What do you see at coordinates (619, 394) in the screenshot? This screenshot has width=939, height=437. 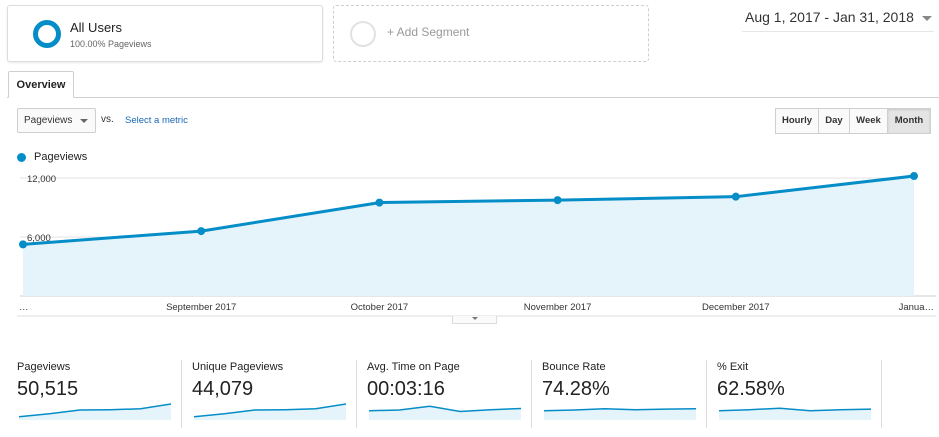 I see `scorecard-bounce-rate: Bounce Rate 74.28%` at bounding box center [619, 394].